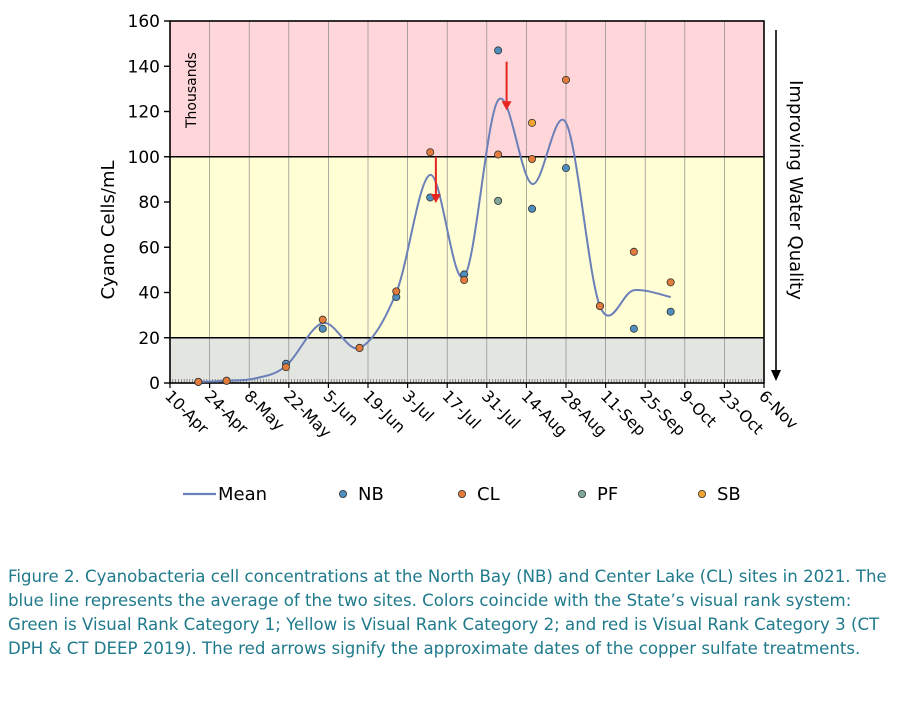 The width and height of the screenshot is (909, 705). What do you see at coordinates (187, 412) in the screenshot?
I see `x-tick-label: 10-Apr` at bounding box center [187, 412].